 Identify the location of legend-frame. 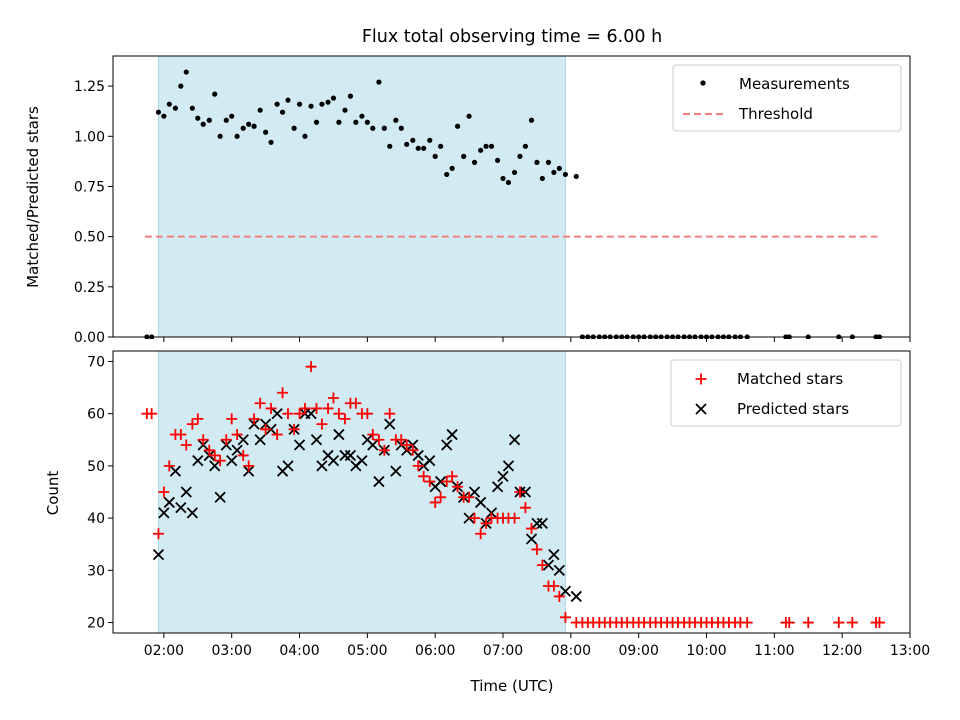
(786, 393).